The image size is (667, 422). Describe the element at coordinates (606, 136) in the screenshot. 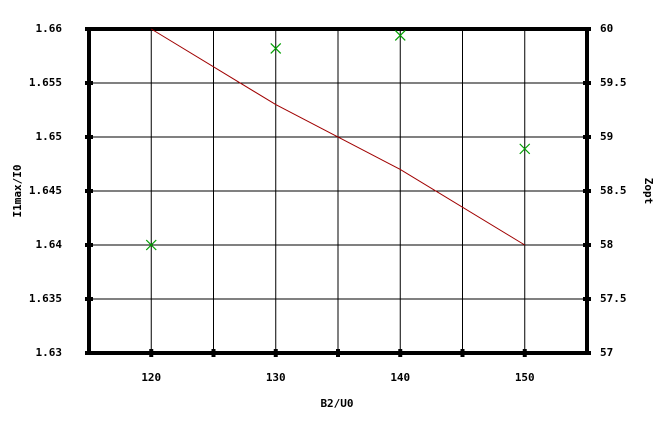

I see `y2-tick-label: 59` at that location.